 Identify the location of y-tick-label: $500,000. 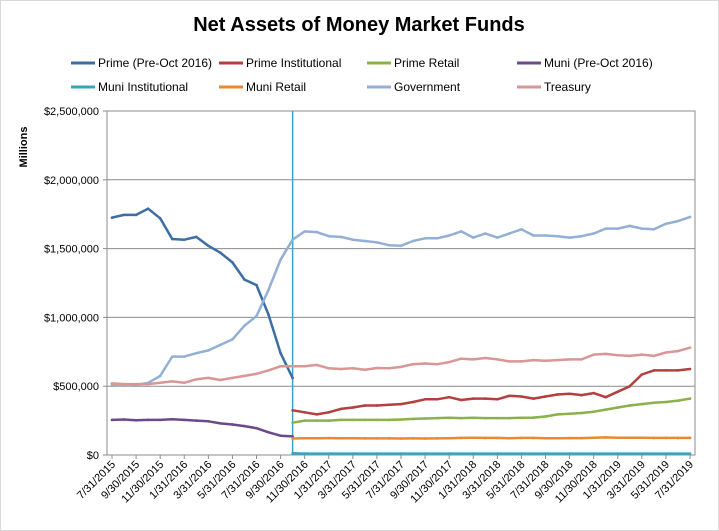
(76, 387).